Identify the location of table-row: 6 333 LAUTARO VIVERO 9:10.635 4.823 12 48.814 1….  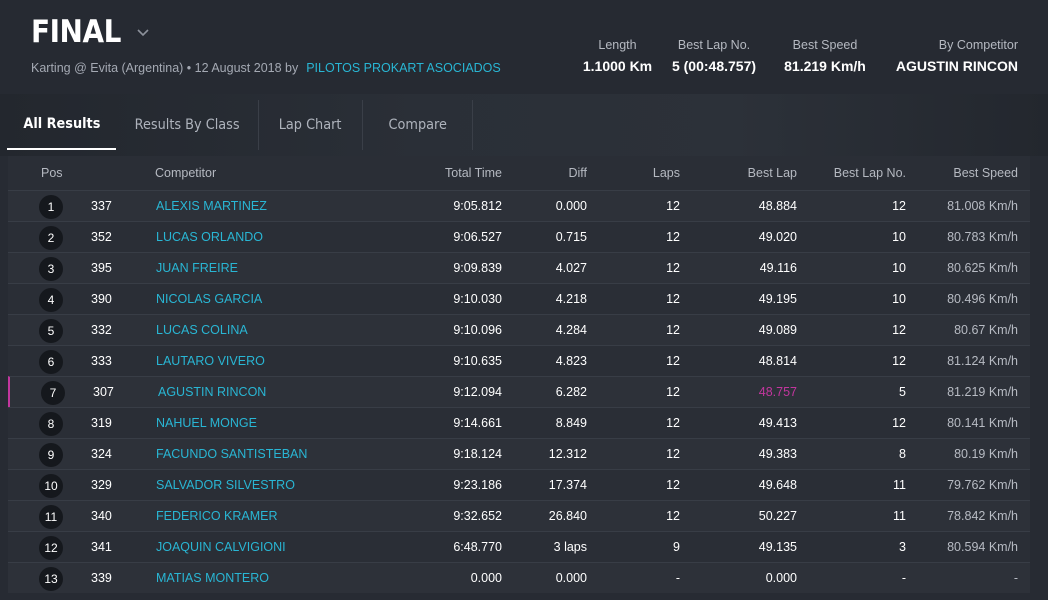
(519, 360).